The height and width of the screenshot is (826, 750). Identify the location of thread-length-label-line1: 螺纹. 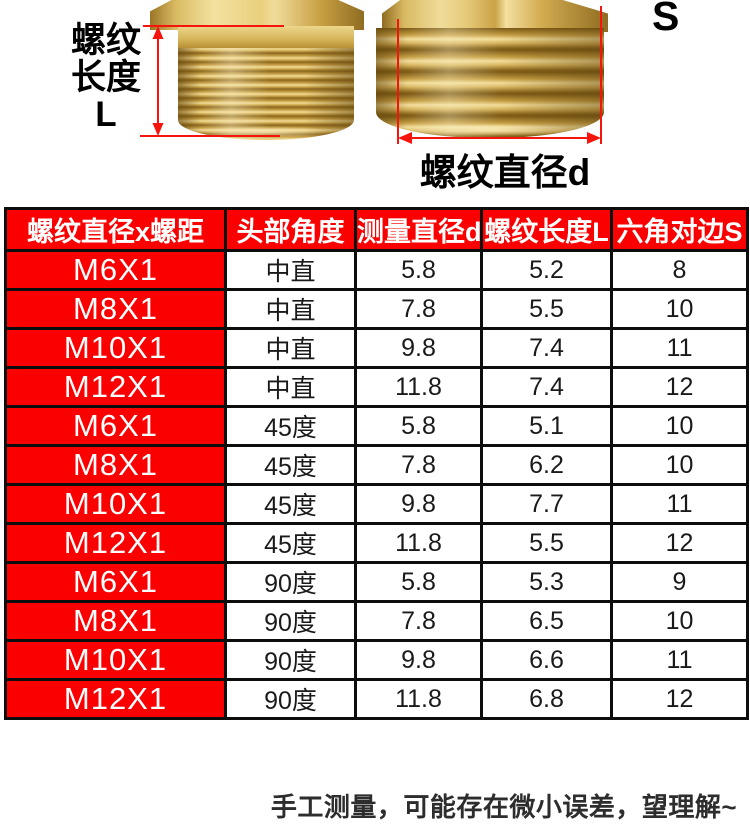
(105, 40).